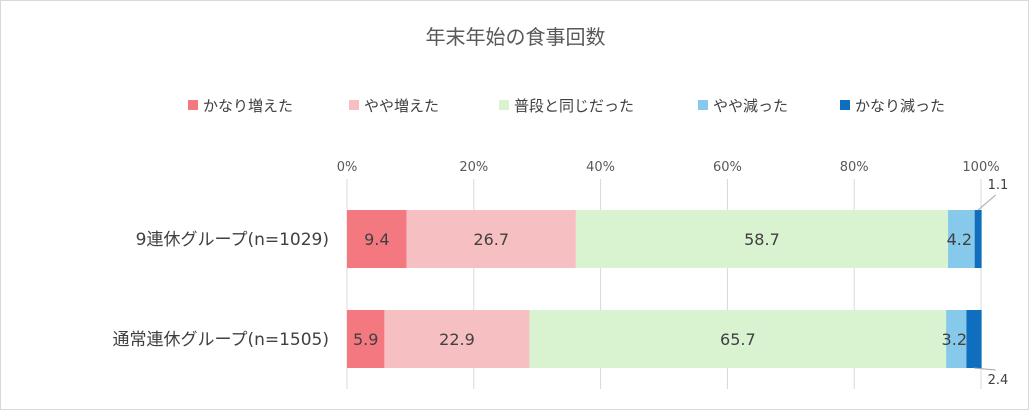 This screenshot has height=411, width=1029. I want to click on x-tick-label: 100%, so click(980, 167).